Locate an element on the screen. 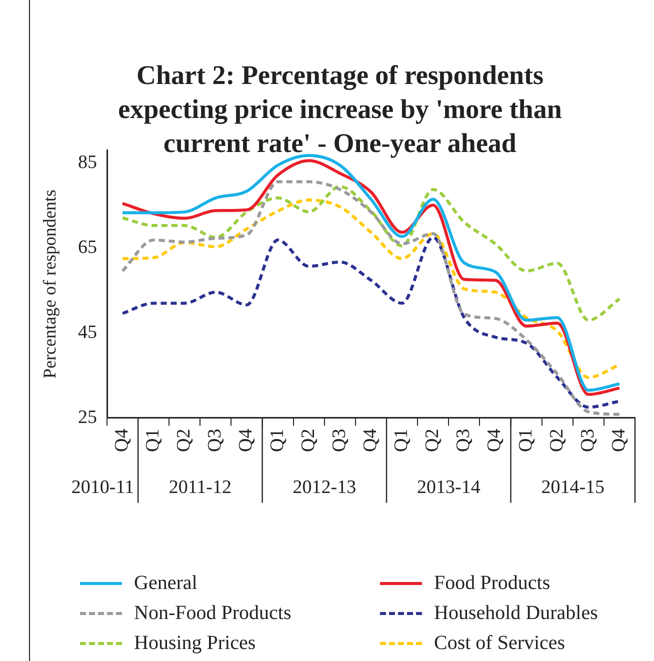  legend-label: Housing Prices is located at coordinates (195, 643).